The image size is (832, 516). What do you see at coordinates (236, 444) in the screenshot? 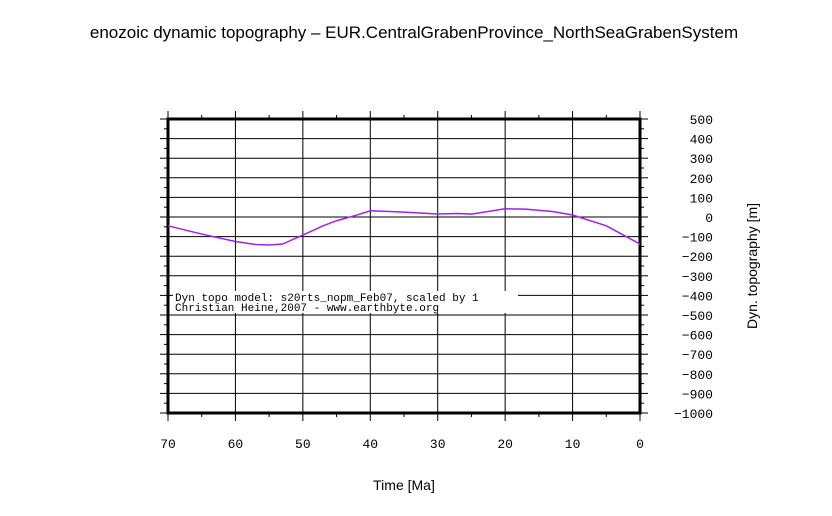
I see `x-tick-label: 60` at bounding box center [236, 444].